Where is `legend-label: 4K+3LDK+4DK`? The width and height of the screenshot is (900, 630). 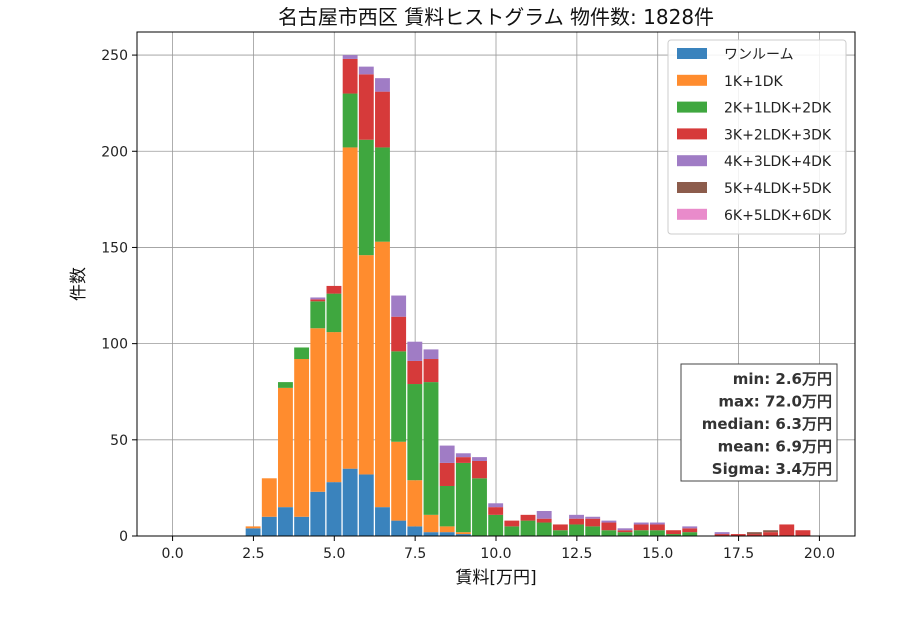
legend-label: 4K+3LDK+4DK is located at coordinates (778, 162).